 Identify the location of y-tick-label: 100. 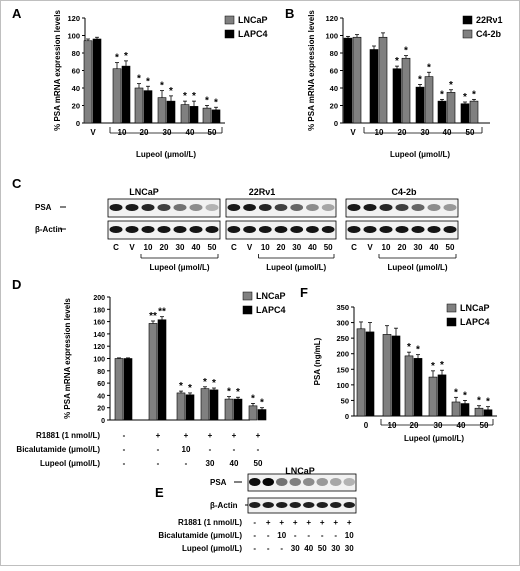
(99, 360).